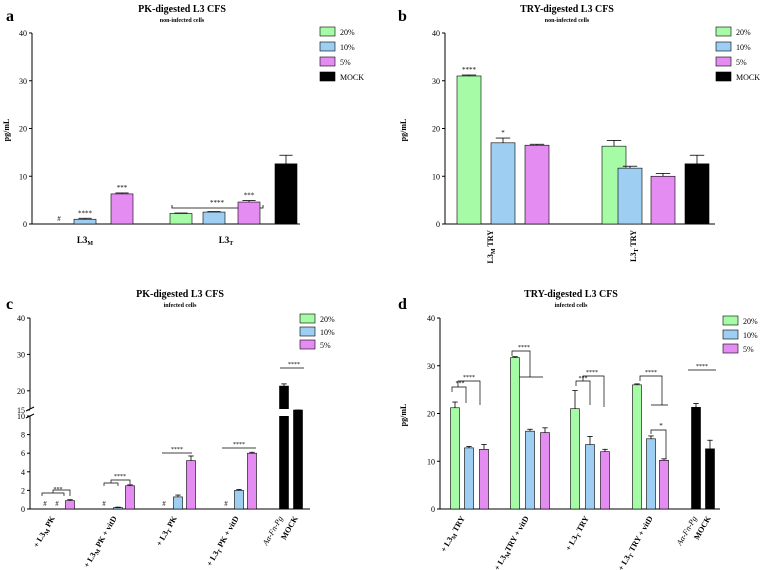  What do you see at coordinates (284, 412) in the screenshot?
I see `bar-break-gap` at bounding box center [284, 412].